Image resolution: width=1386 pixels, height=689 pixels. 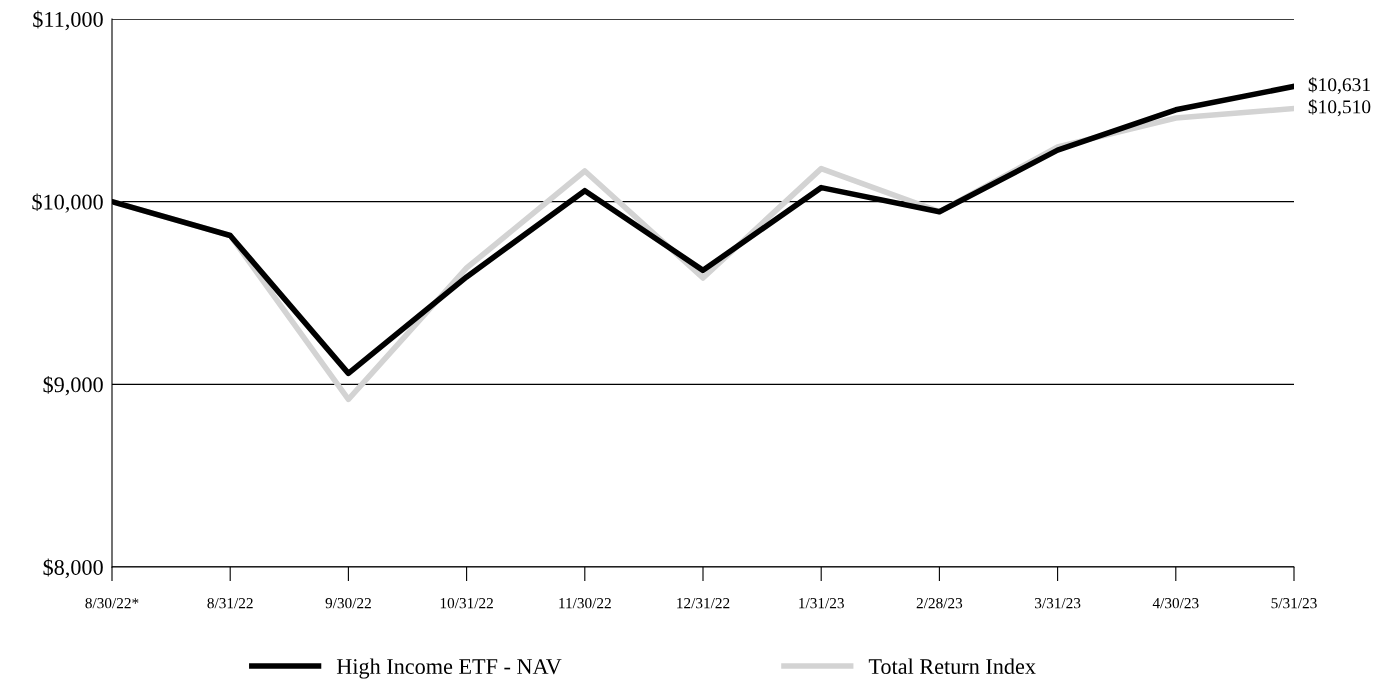 What do you see at coordinates (73, 568) in the screenshot?
I see `y-tick-label: $8,000` at bounding box center [73, 568].